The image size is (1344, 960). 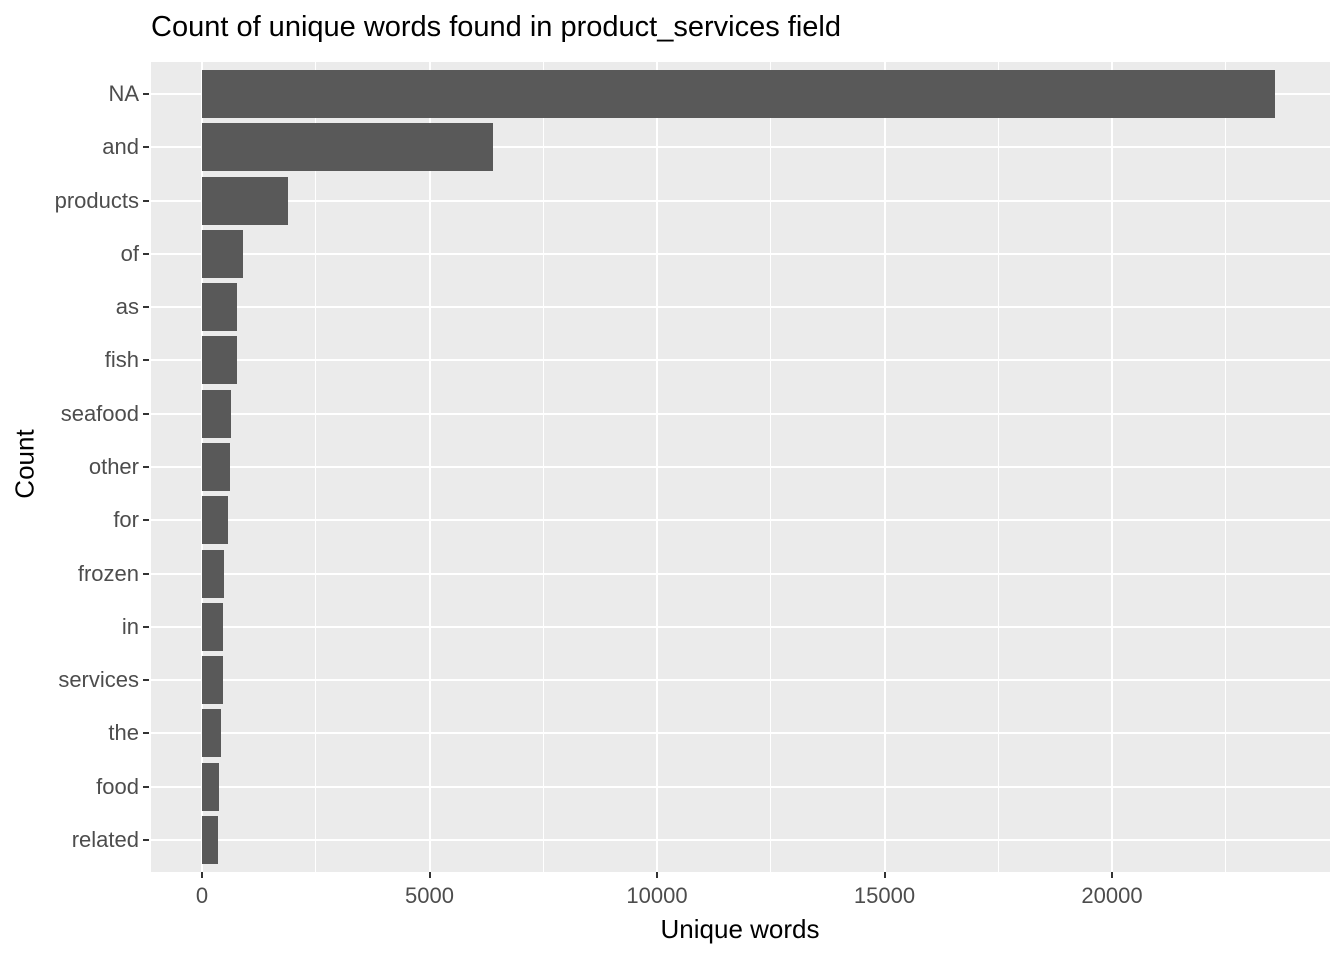 What do you see at coordinates (121, 360) in the screenshot?
I see `y-tick-label-fish: fish` at bounding box center [121, 360].